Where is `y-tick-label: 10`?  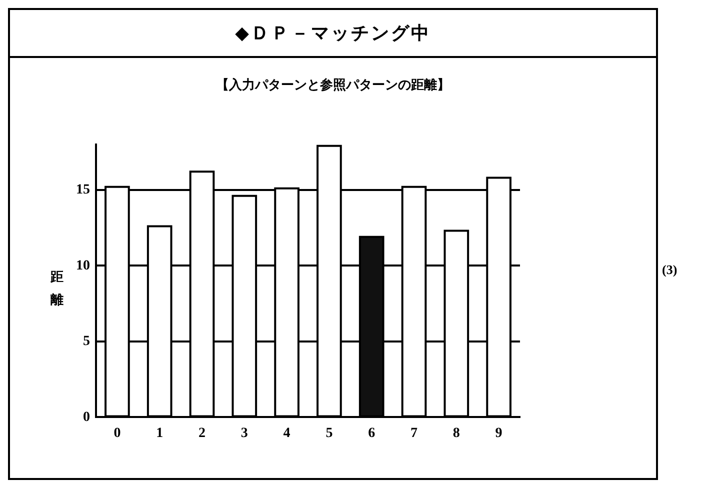
y-tick-label: 10 is located at coordinates (83, 266).